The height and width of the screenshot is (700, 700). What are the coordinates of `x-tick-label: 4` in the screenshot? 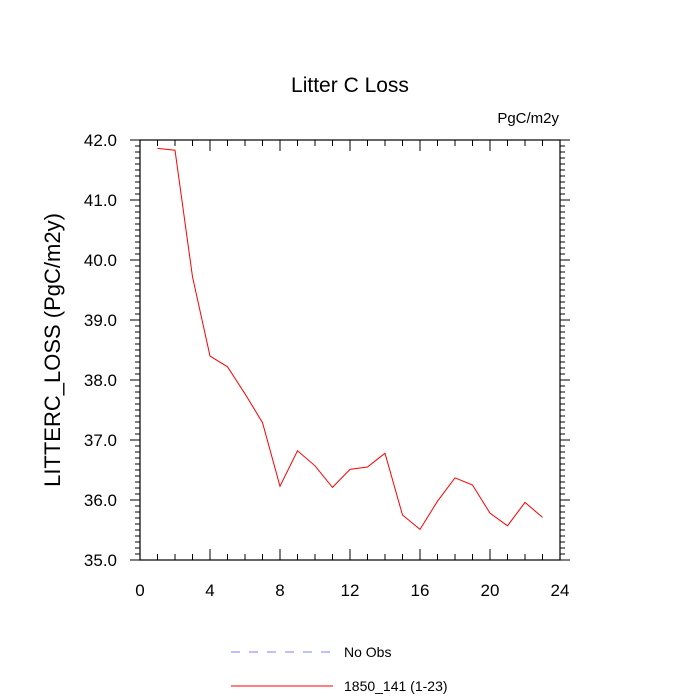 It's located at (209, 590).